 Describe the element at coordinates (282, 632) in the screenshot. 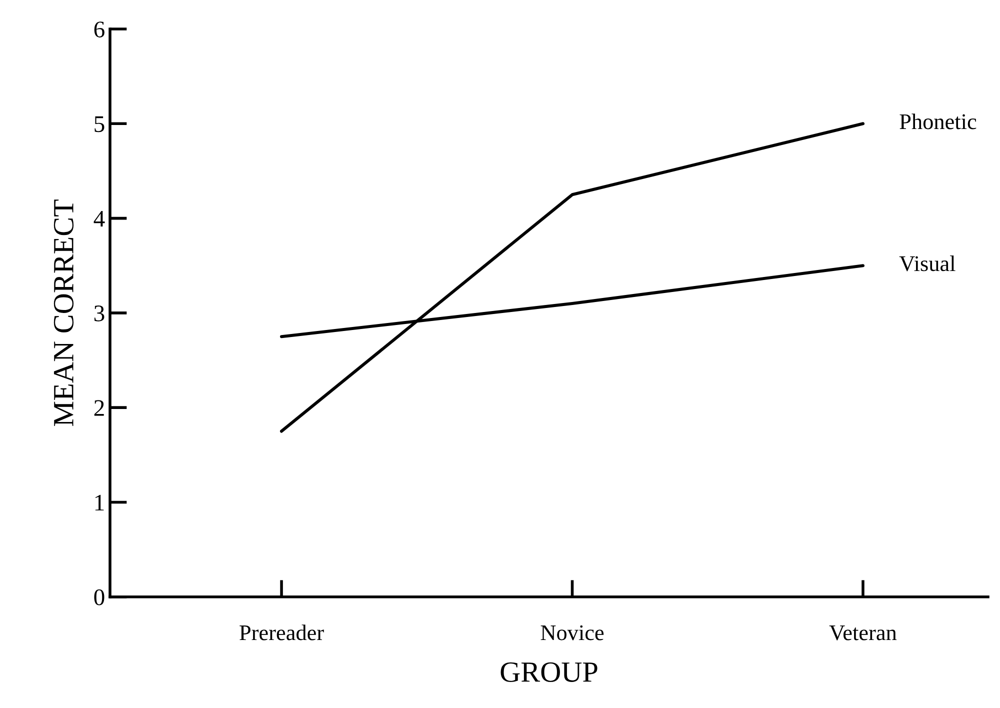

I see `x-tick-label: Prereader` at that location.